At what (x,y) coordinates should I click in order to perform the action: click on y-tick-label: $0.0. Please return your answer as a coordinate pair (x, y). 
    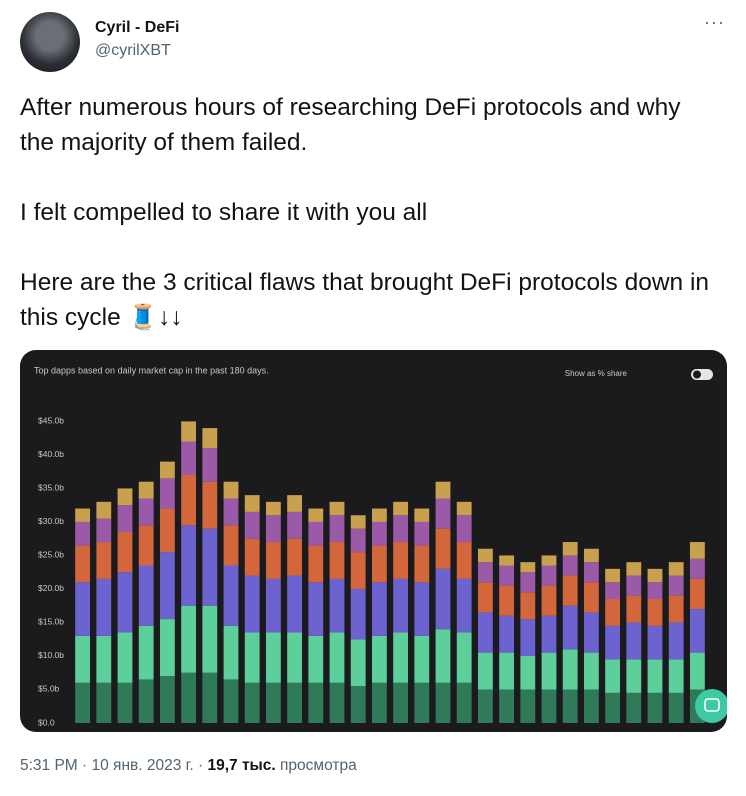
    Looking at the image, I should click on (46, 722).